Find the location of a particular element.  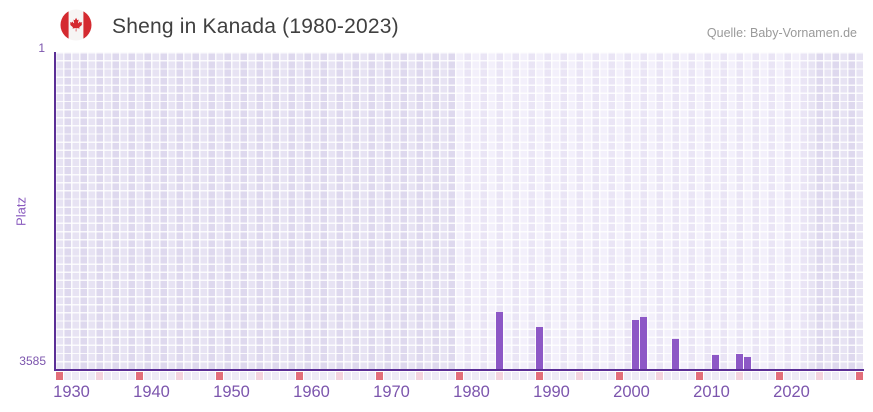

bar-2014 is located at coordinates (747, 363).